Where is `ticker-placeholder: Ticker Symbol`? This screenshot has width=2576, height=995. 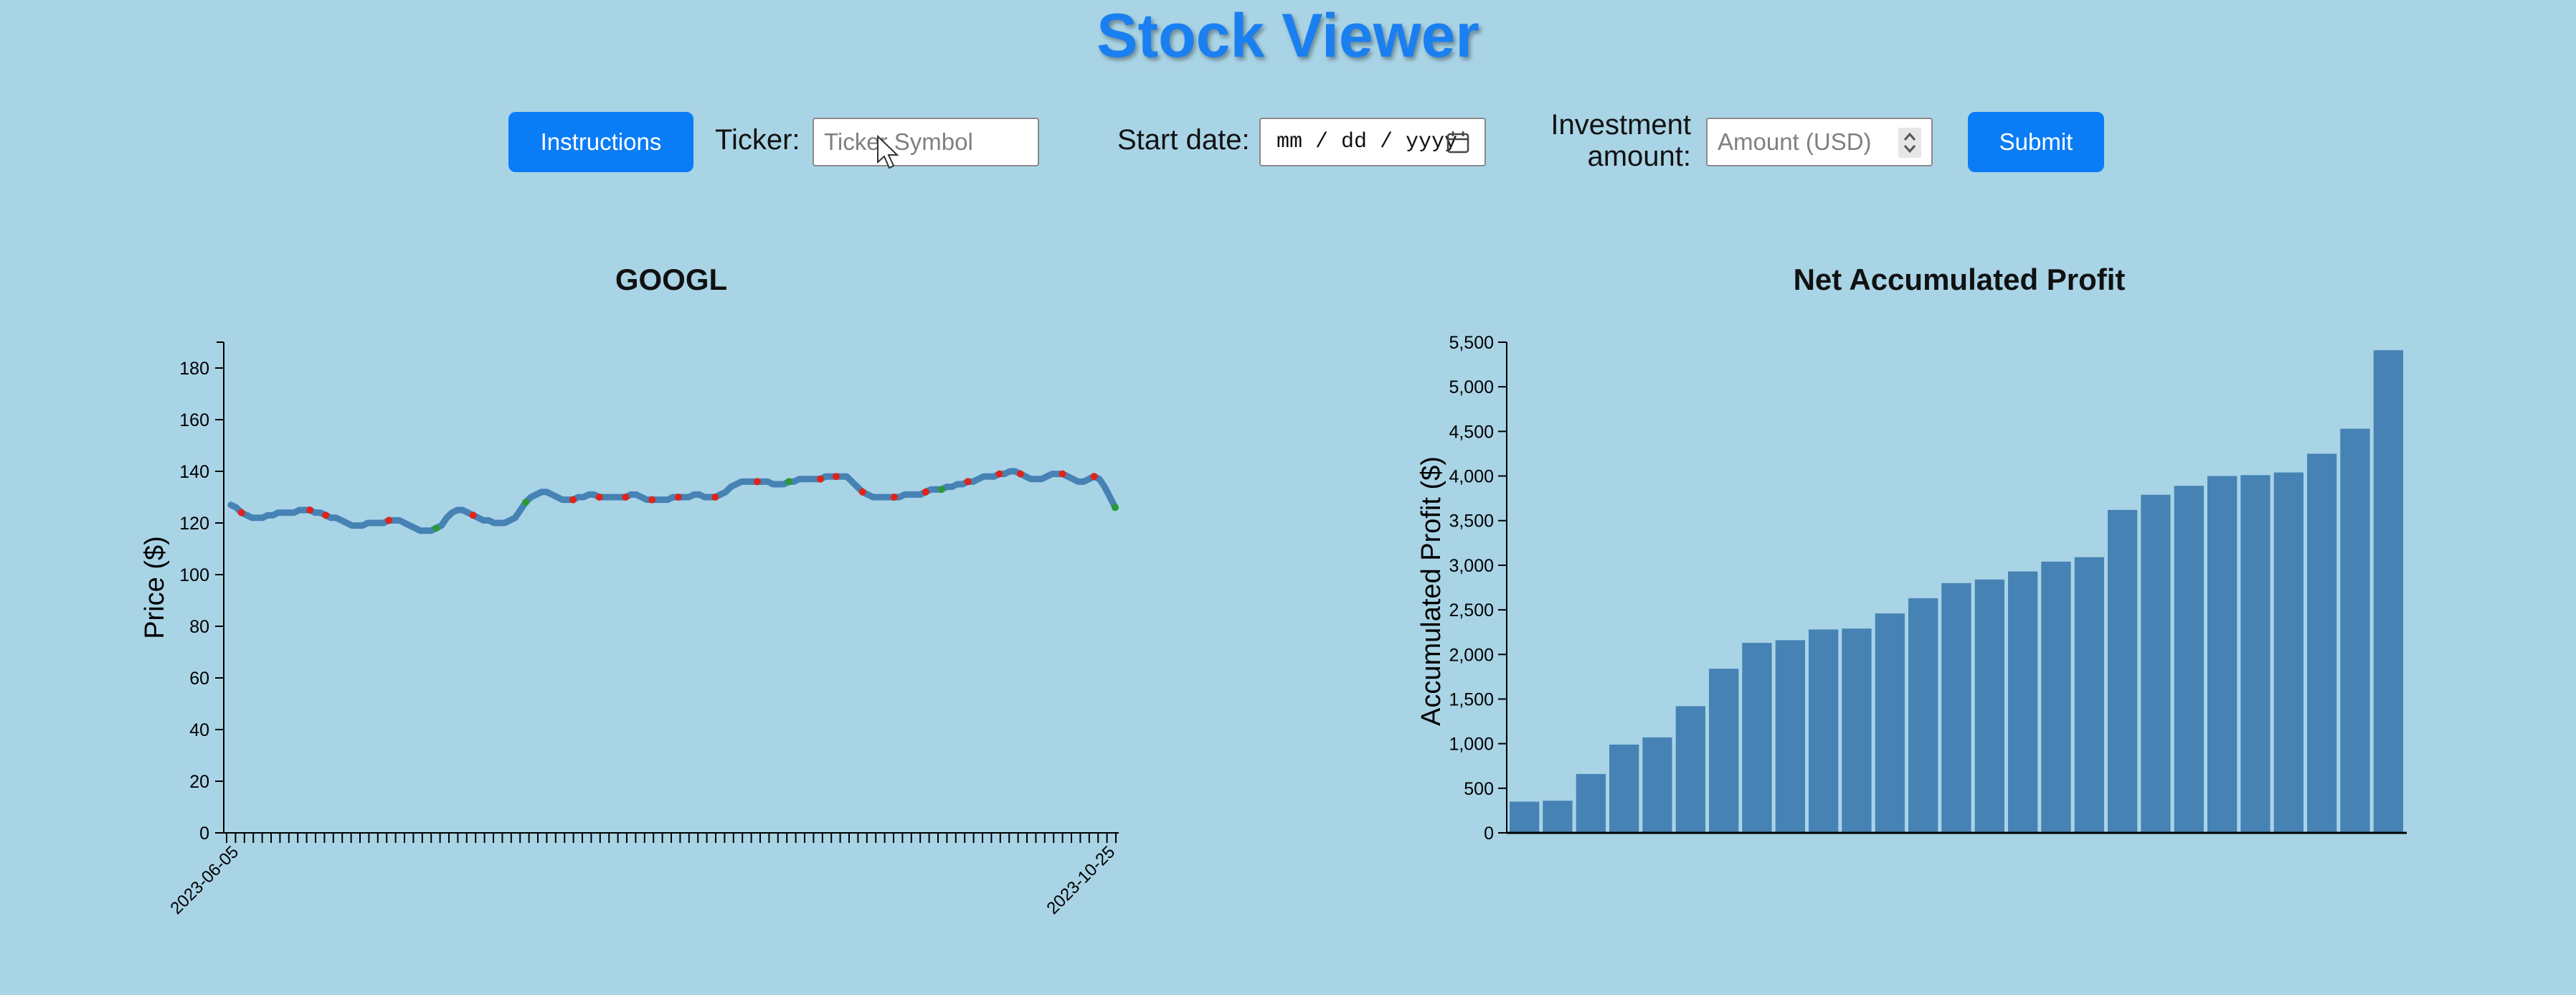
ticker-placeholder: Ticker Symbol is located at coordinates (898, 141).